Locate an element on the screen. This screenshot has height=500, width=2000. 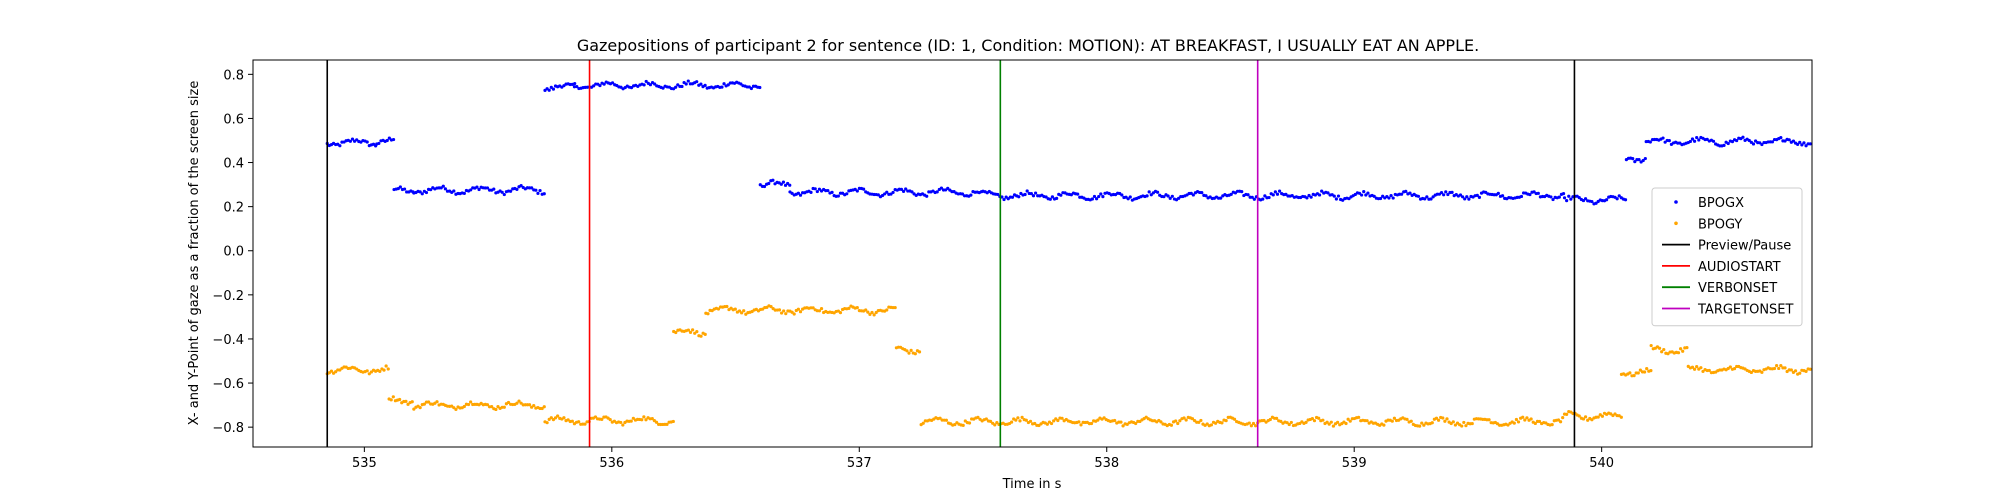
x-axis-label: Time in s is located at coordinates (1032, 484).